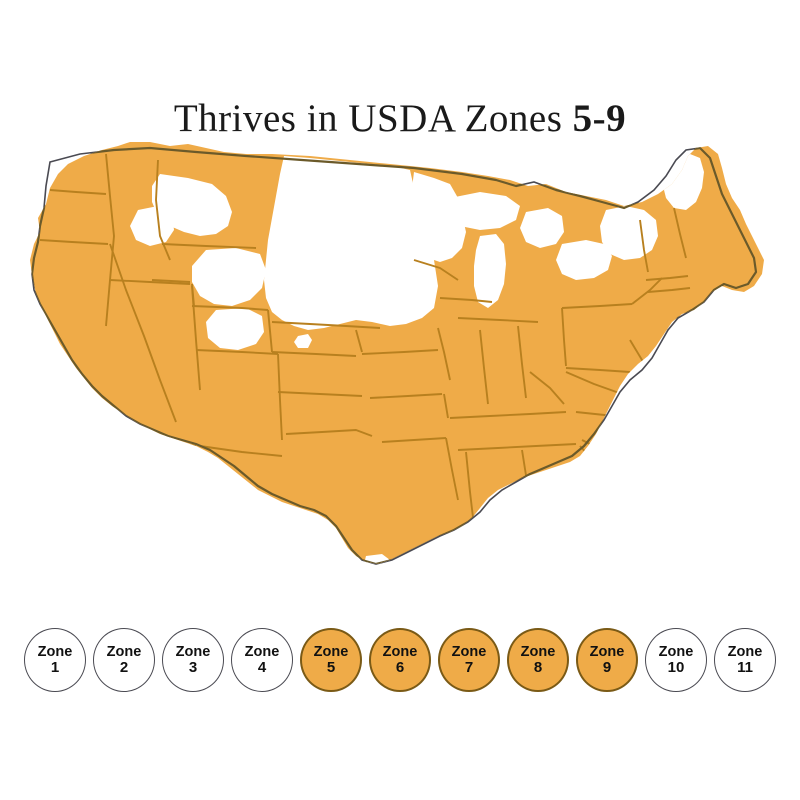 The height and width of the screenshot is (800, 800). What do you see at coordinates (598, 370) in the screenshot?
I see `border-pa-md` at bounding box center [598, 370].